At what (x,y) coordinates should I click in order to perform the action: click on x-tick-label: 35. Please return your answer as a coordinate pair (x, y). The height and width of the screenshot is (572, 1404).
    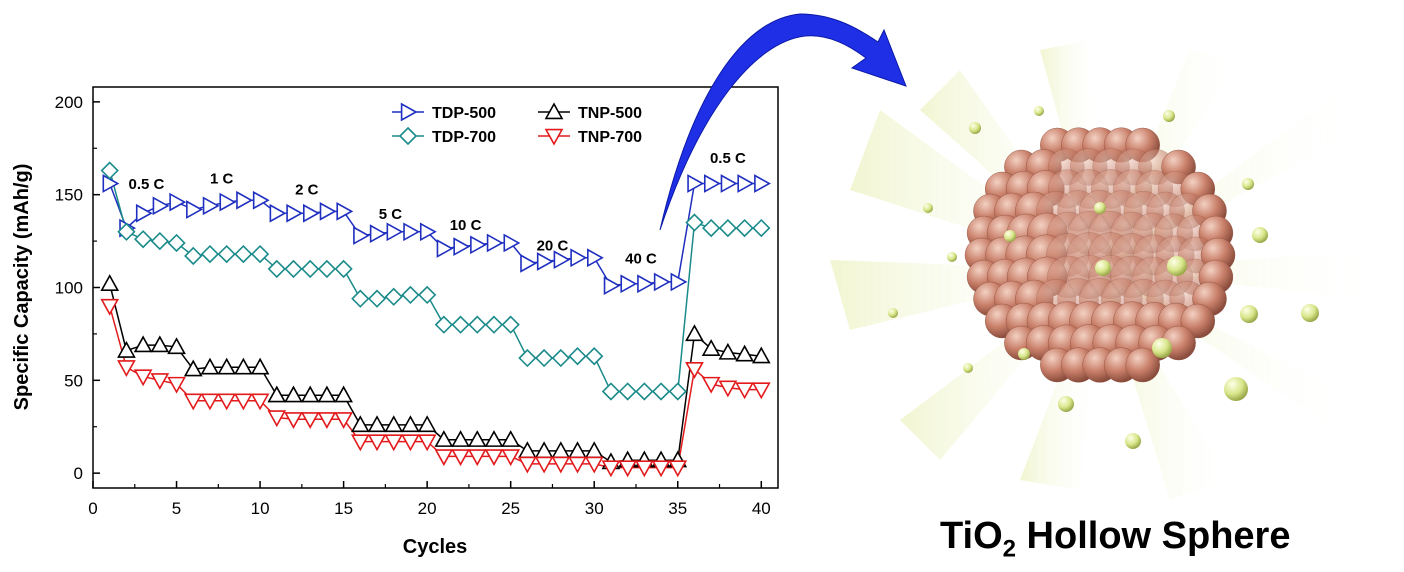
    Looking at the image, I should click on (677, 508).